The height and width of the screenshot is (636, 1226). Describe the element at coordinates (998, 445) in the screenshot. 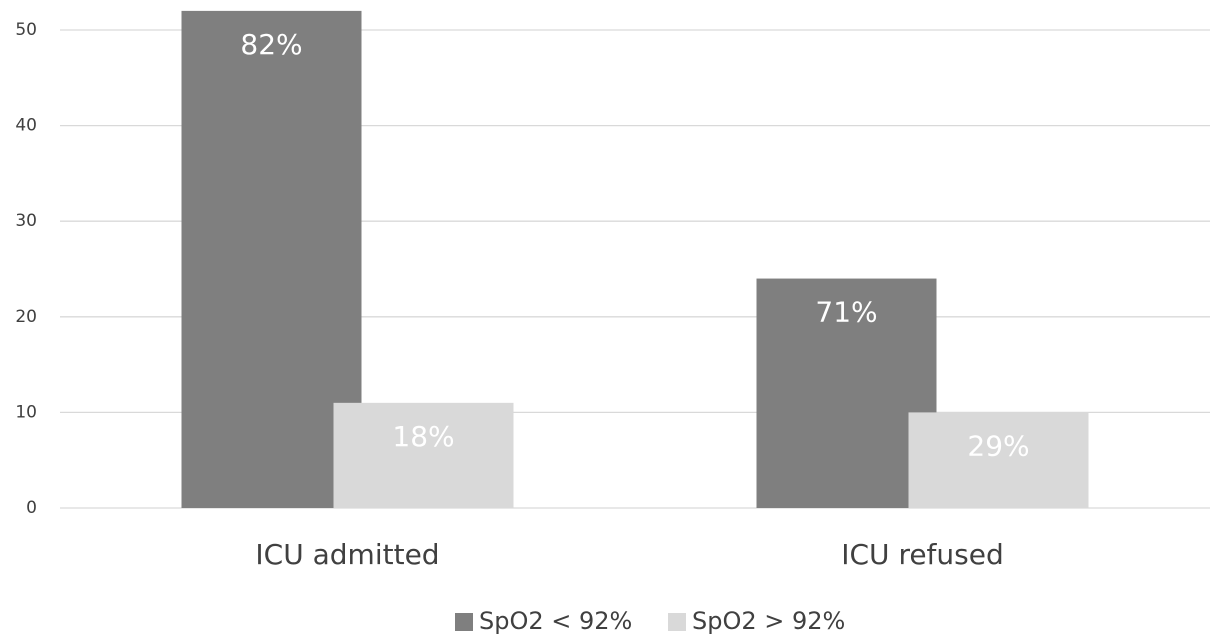

I see `data-label: 29%` at that location.